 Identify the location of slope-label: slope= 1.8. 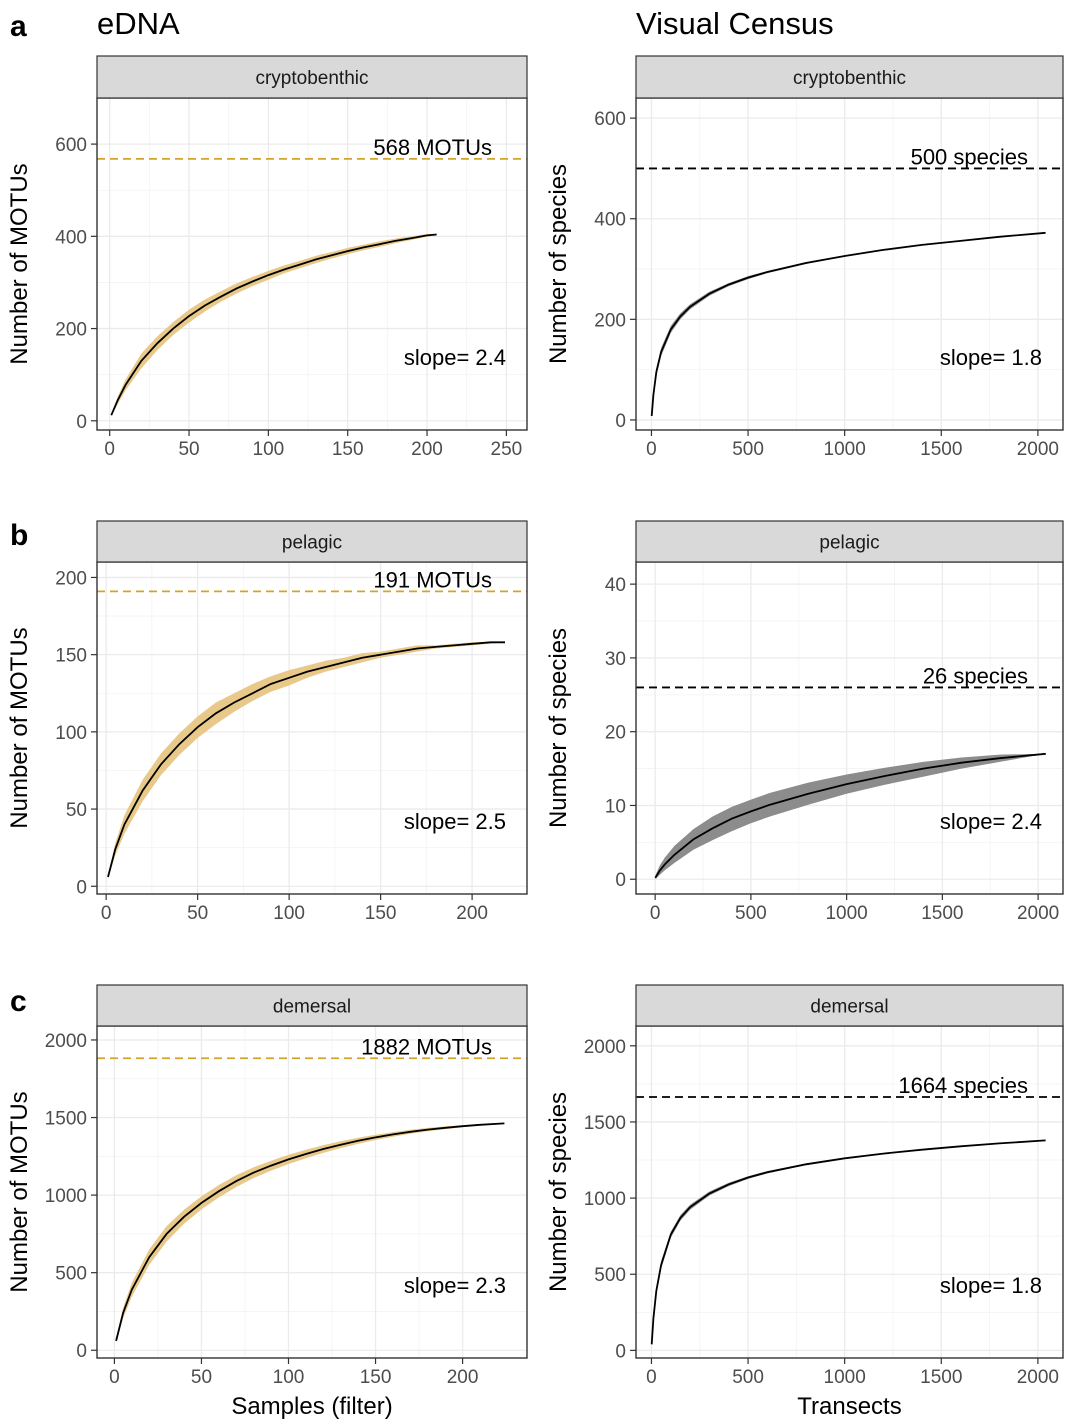
(991, 1285).